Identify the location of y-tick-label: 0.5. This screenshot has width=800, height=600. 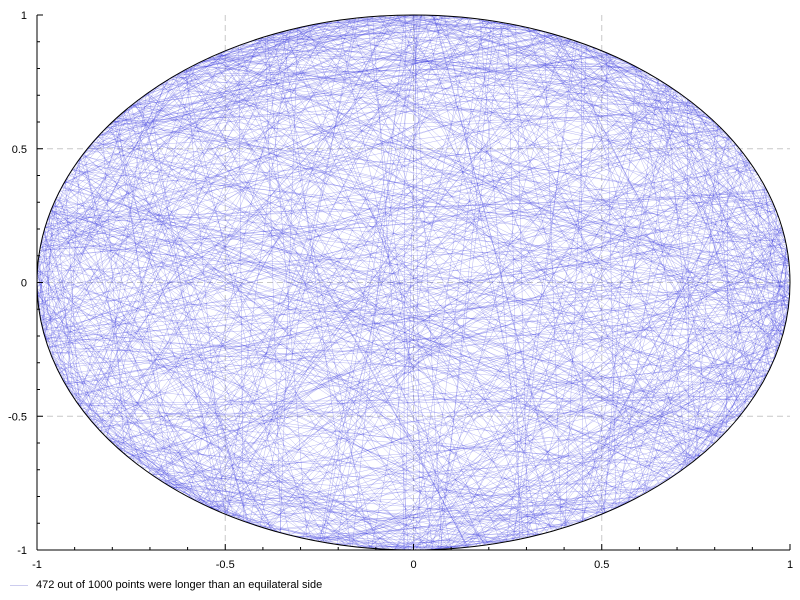
(19, 150).